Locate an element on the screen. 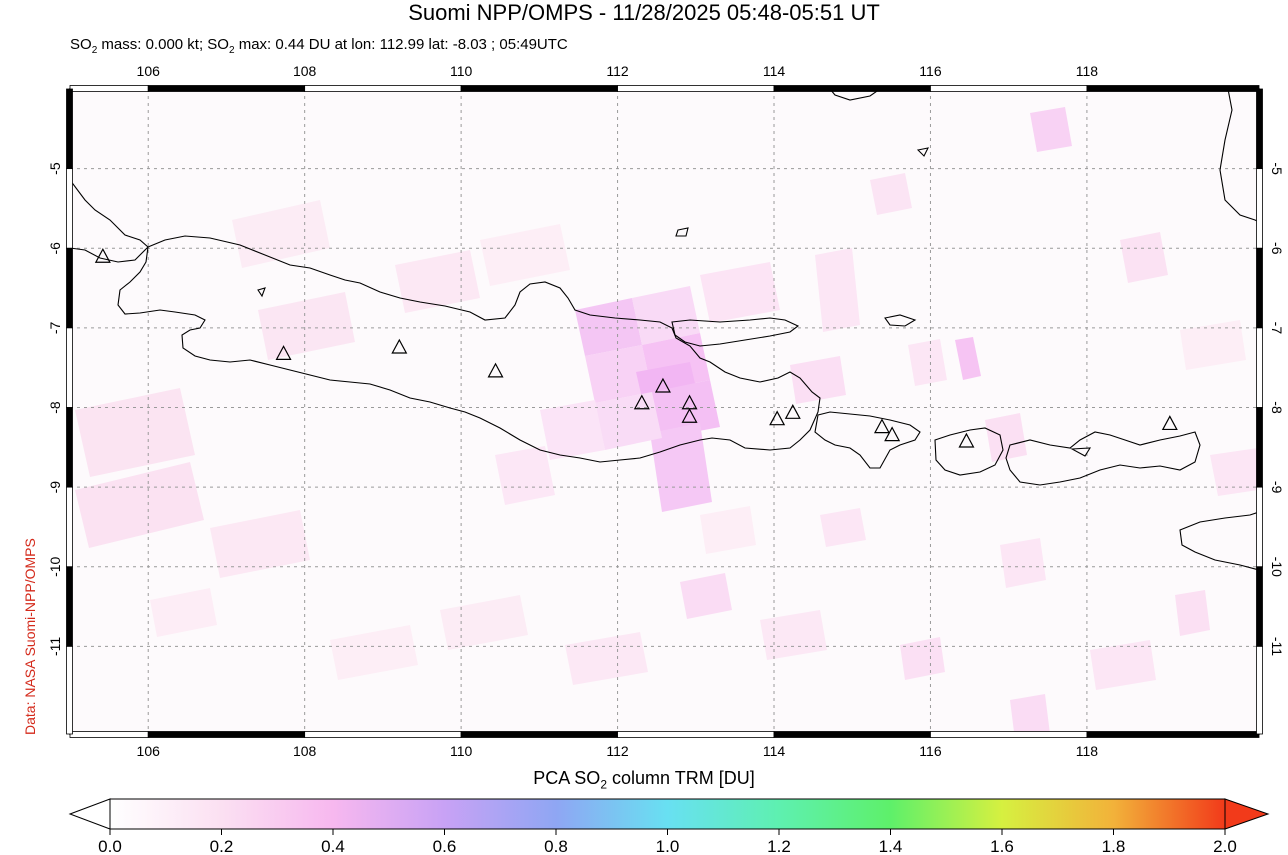 The height and width of the screenshot is (855, 1288). lon-tick-label-bottom: 112 is located at coordinates (617, 751).